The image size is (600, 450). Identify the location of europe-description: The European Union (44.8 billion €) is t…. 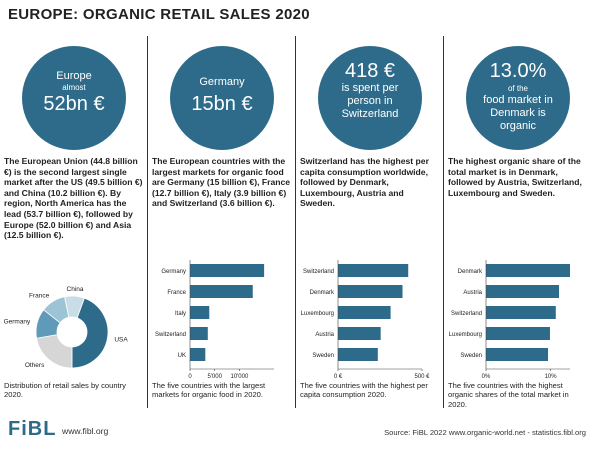
(73, 198).